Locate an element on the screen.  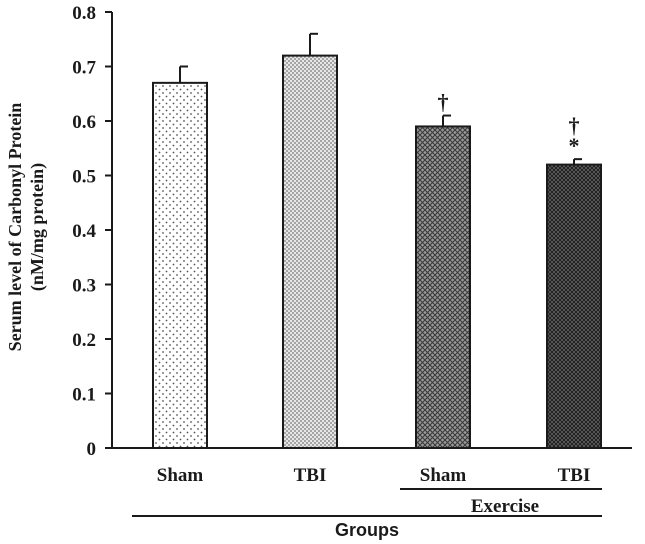
y-tick-label-5: 0.5 is located at coordinates (84, 177).